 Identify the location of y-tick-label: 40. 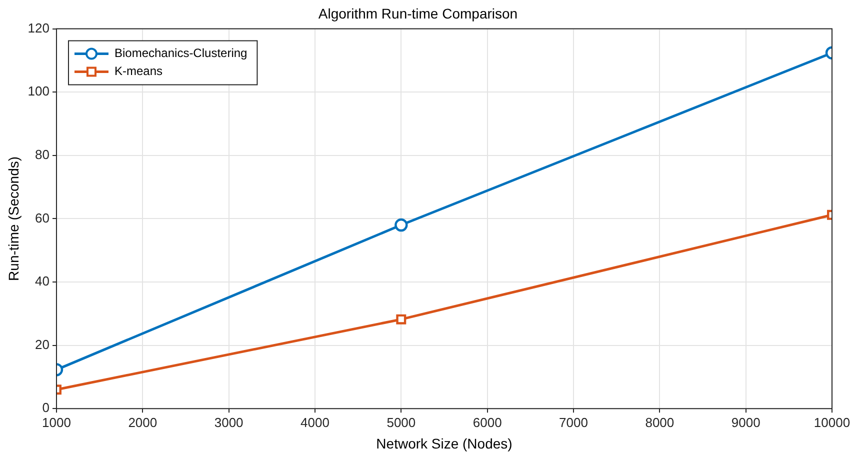
(42, 281).